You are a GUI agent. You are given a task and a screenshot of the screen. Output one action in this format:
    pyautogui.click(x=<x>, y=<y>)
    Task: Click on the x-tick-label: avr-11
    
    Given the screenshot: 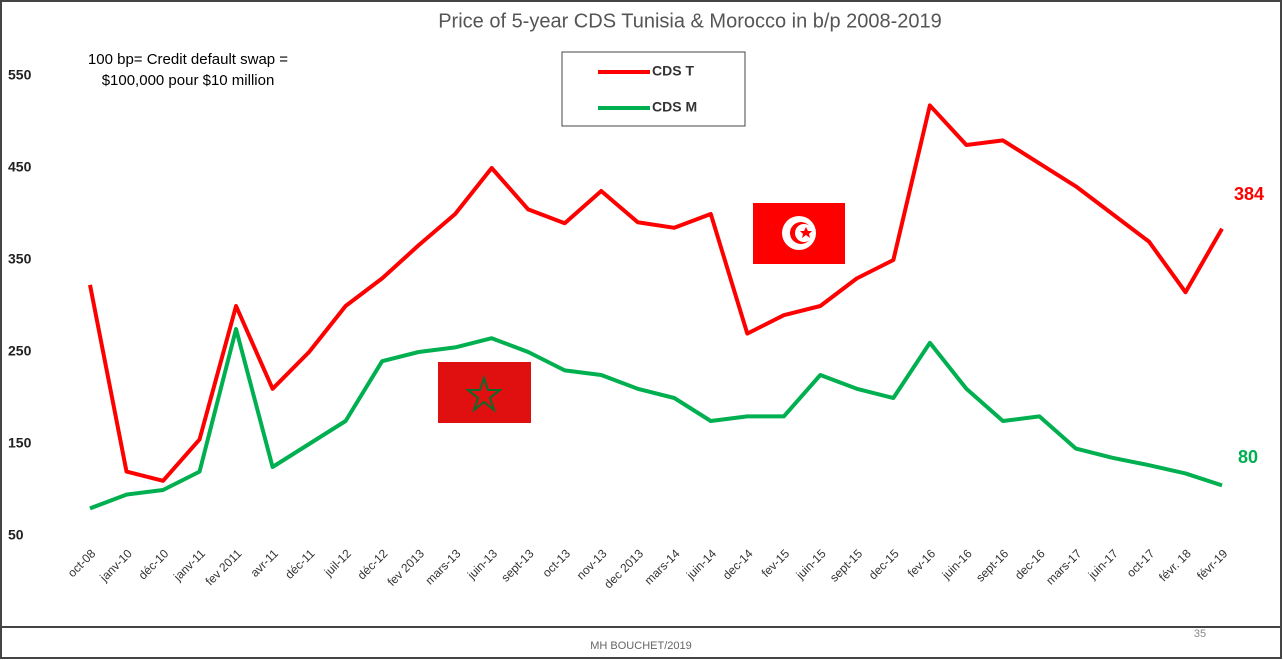 What is the action you would take?
    pyautogui.click(x=265, y=563)
    